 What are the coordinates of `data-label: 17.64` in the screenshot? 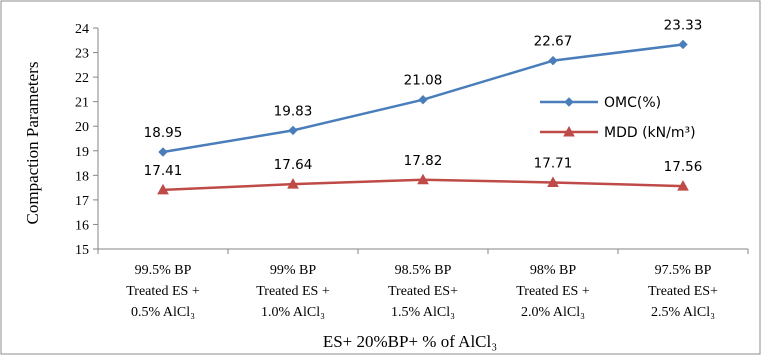 It's located at (293, 165).